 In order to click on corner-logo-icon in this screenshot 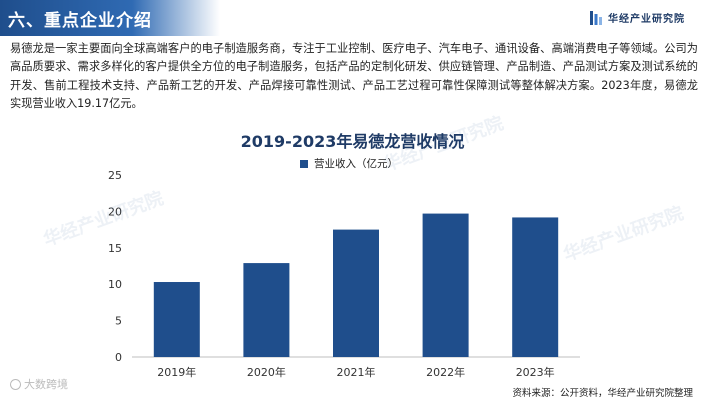, I will do `click(15, 384)`.